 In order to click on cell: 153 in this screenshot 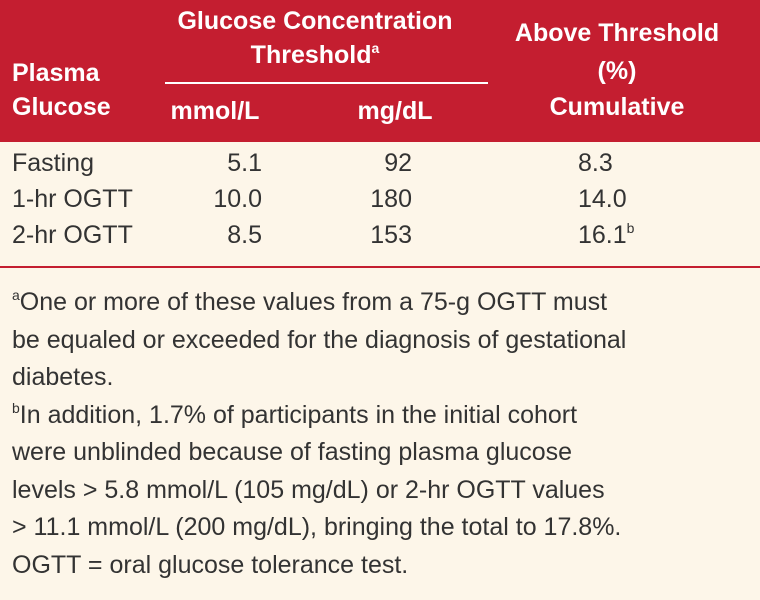, I will do `click(391, 235)`.